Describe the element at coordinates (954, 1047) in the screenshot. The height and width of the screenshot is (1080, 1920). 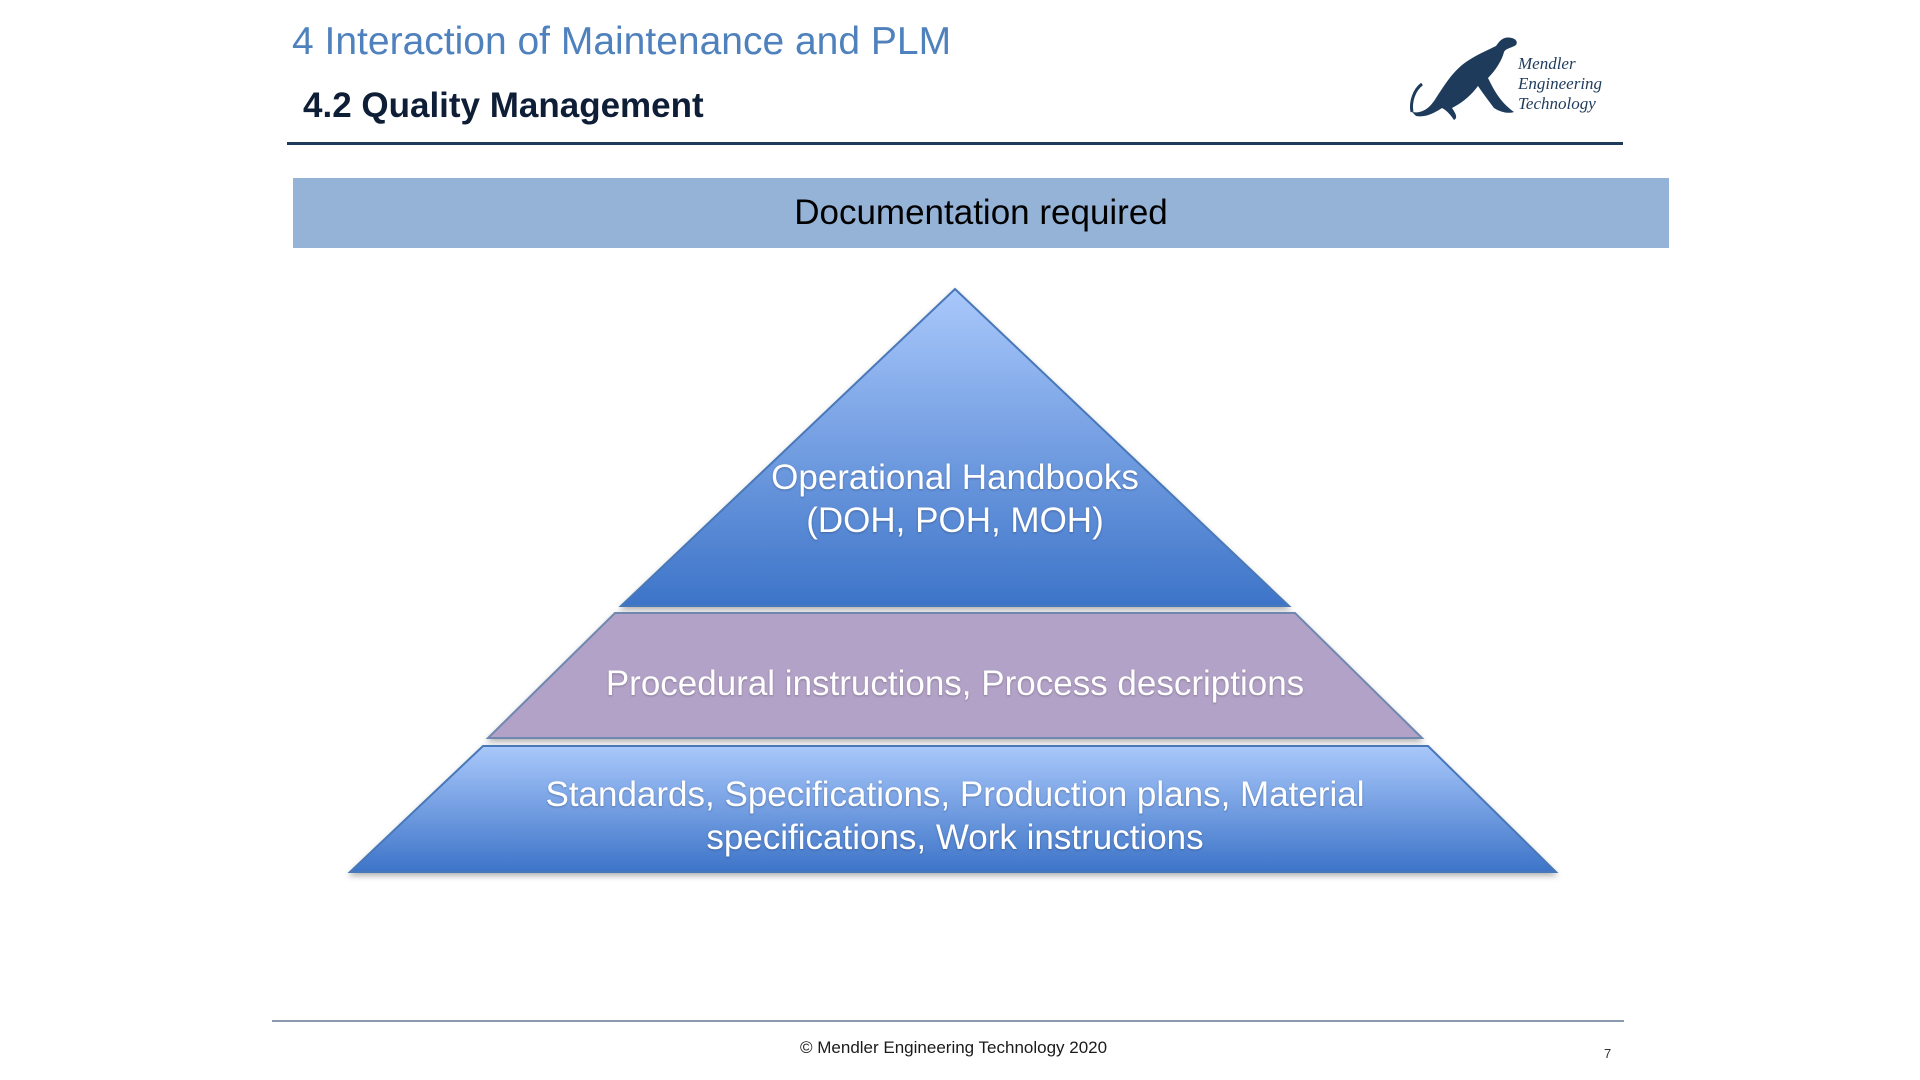
I see `footer-copyright: © Mendler Engineering Technology 2020` at that location.